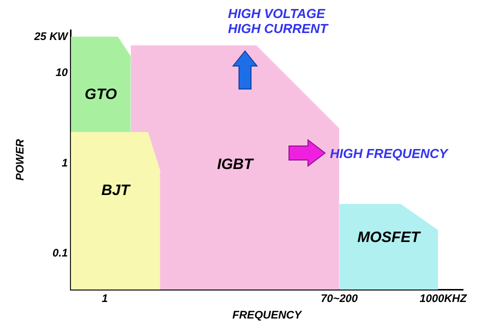  Describe the element at coordinates (389, 237) in the screenshot. I see `series-label: MOSFET` at that location.